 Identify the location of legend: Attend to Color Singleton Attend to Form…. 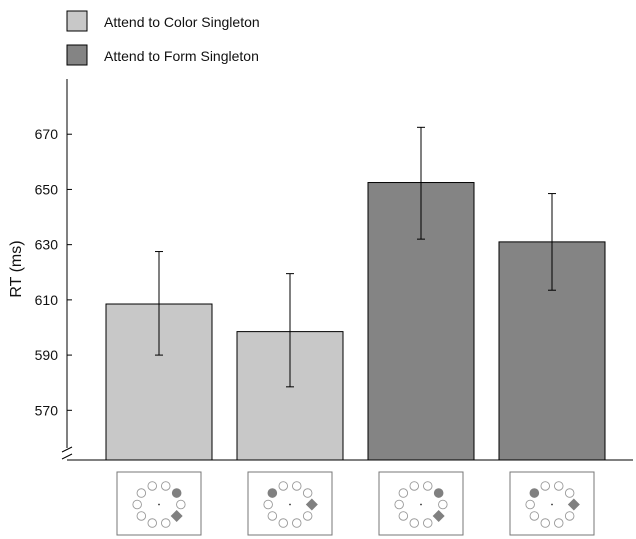
(163, 38).